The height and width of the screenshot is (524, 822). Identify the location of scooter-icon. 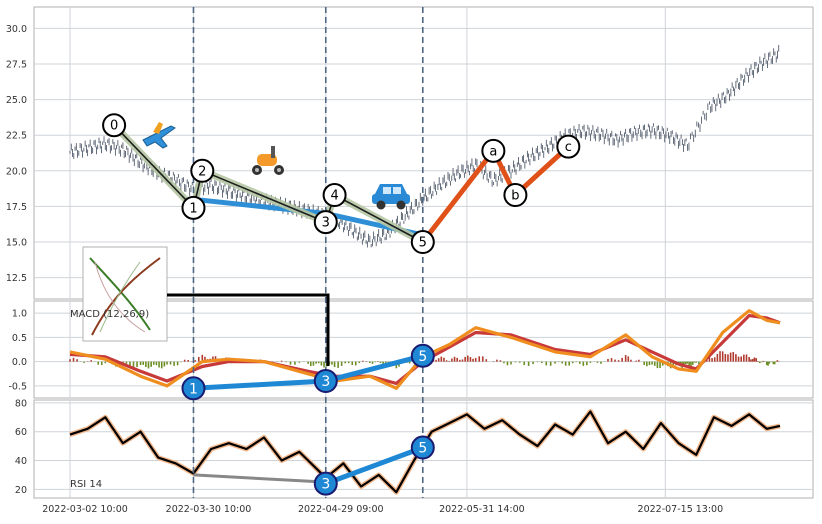
(268, 160).